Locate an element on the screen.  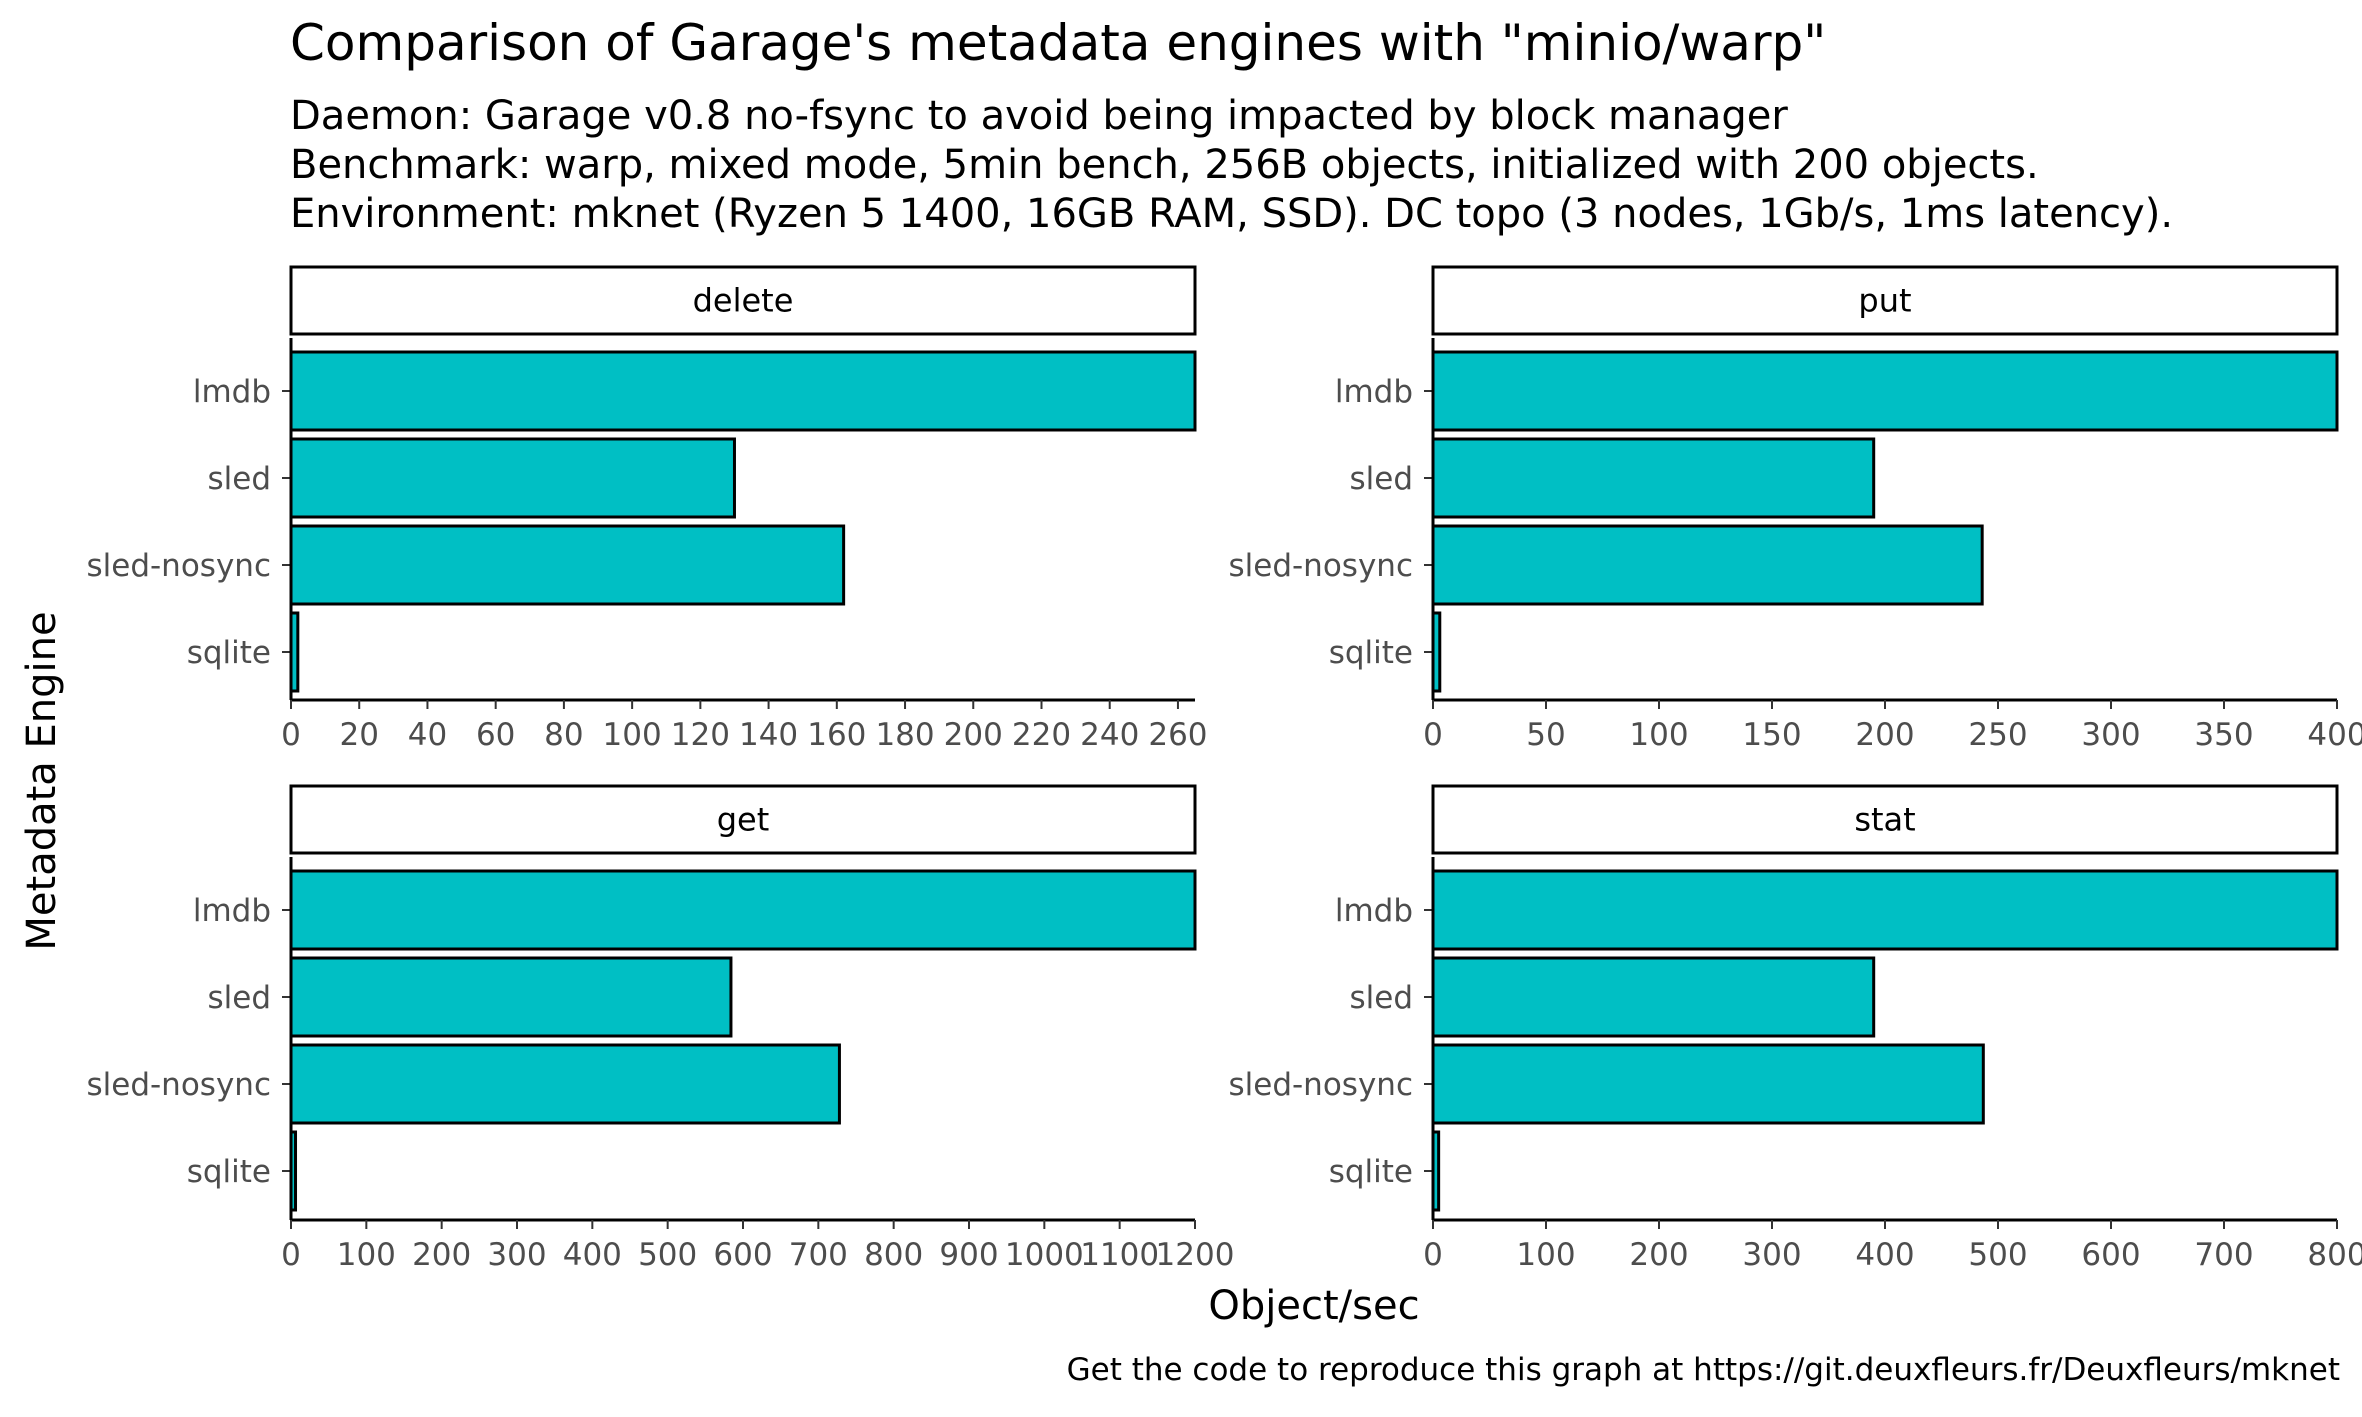
x-tick-label-get-1000: 1000 is located at coordinates (1044, 1255).